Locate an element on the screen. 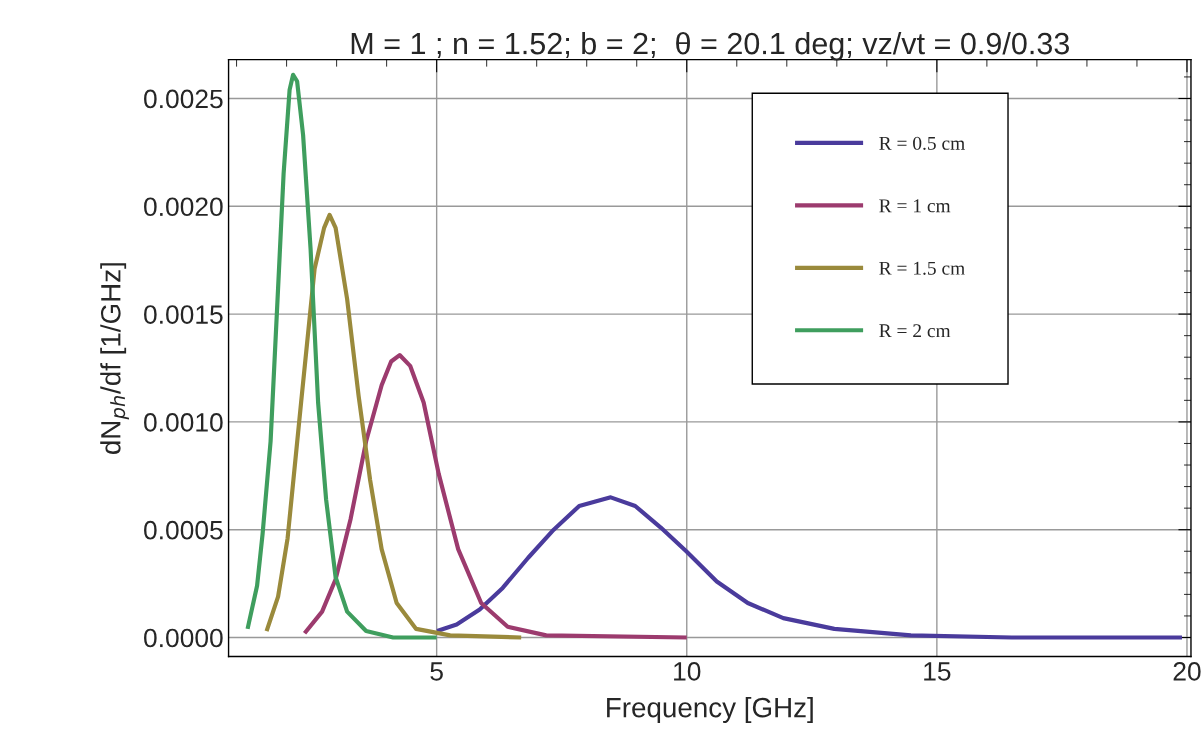 This screenshot has width=1203, height=746. x-tick-label: 15 is located at coordinates (937, 671).